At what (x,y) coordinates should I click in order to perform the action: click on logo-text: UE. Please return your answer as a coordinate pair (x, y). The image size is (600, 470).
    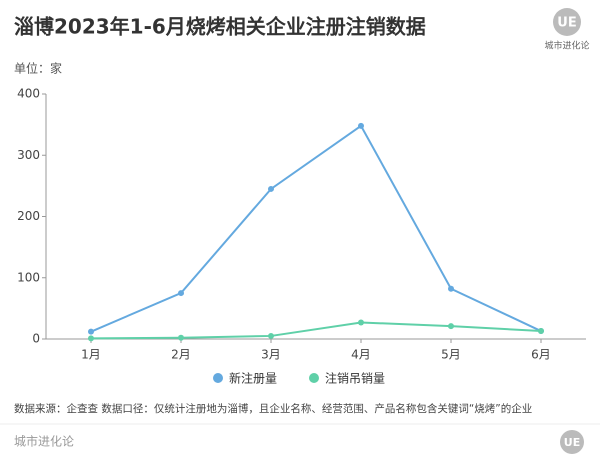
    Looking at the image, I should click on (566, 23).